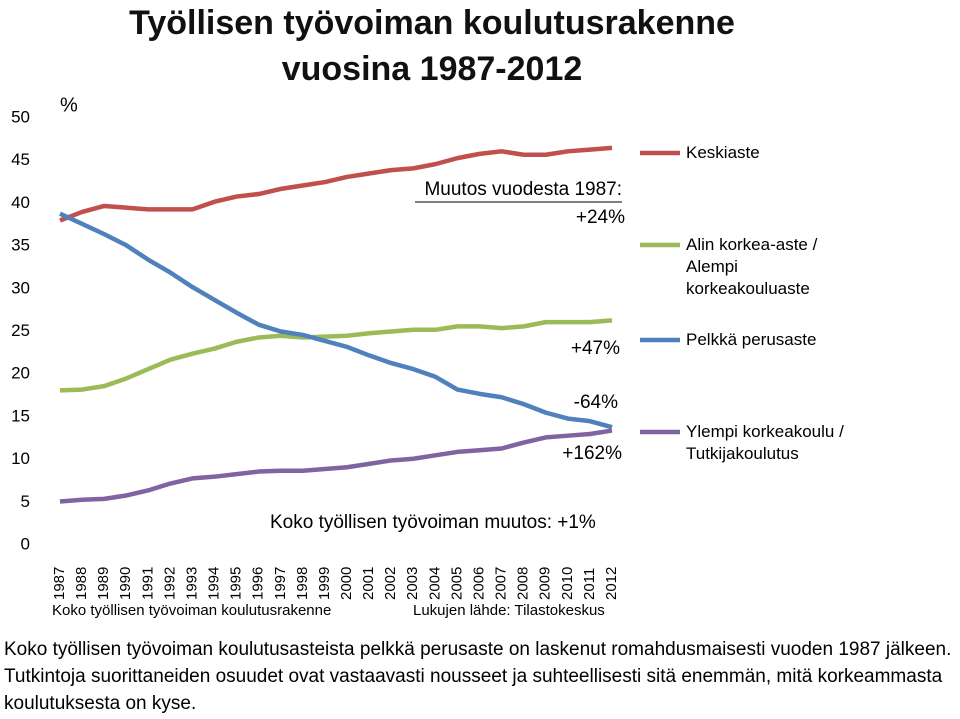 The image size is (960, 719). I want to click on annotation: +24%, so click(600, 217).